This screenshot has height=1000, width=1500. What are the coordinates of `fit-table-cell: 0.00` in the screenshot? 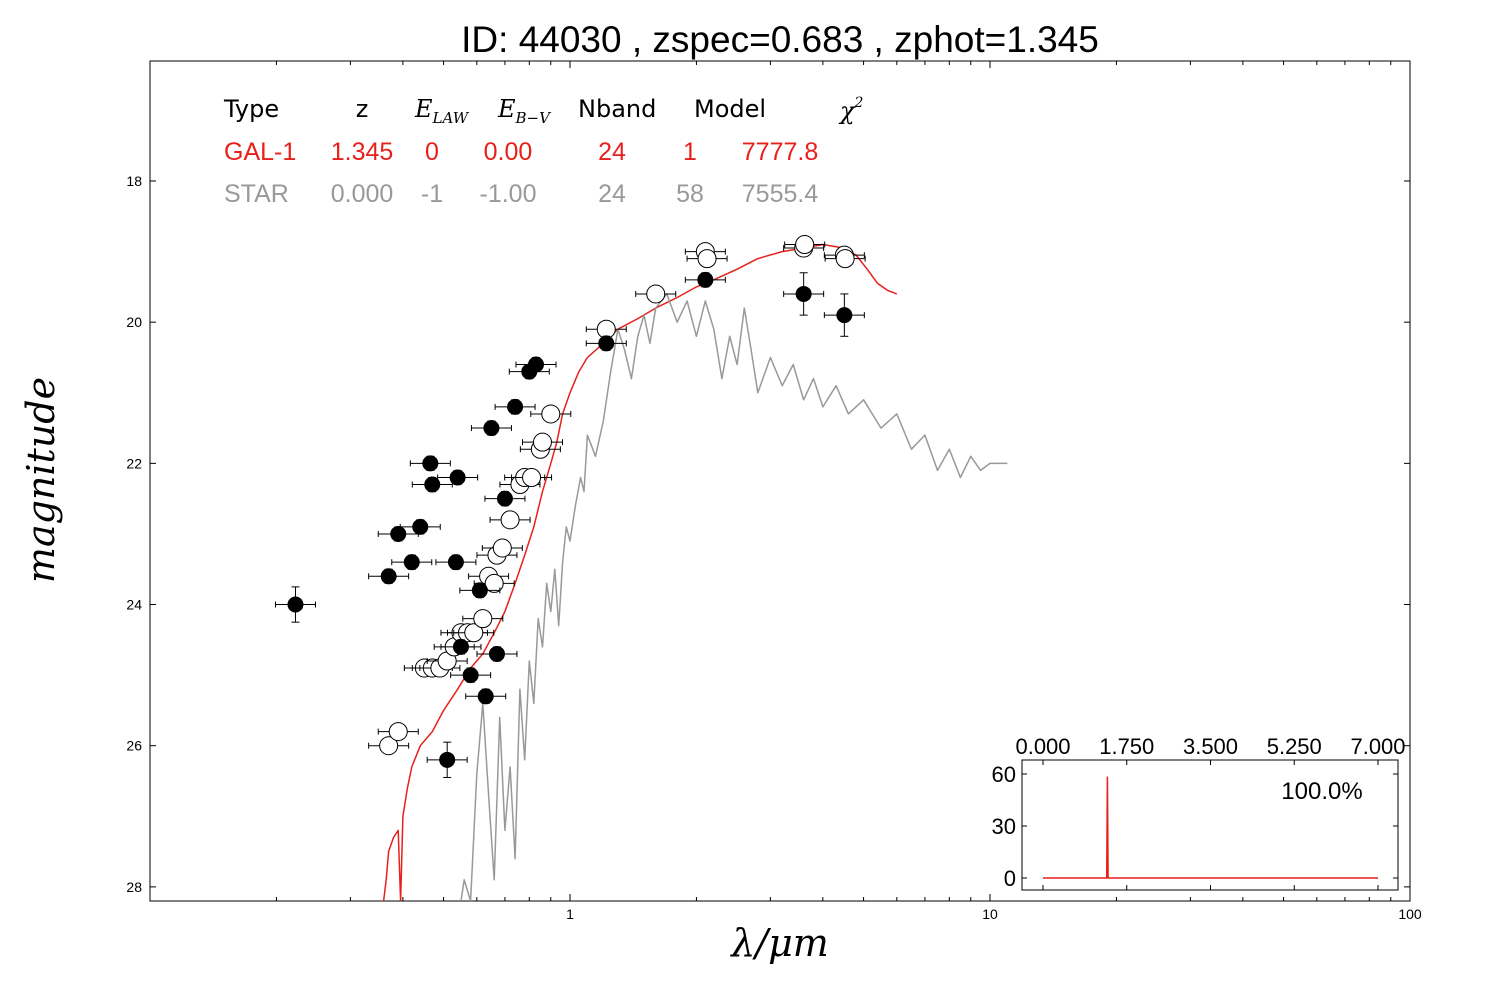 It's located at (508, 152).